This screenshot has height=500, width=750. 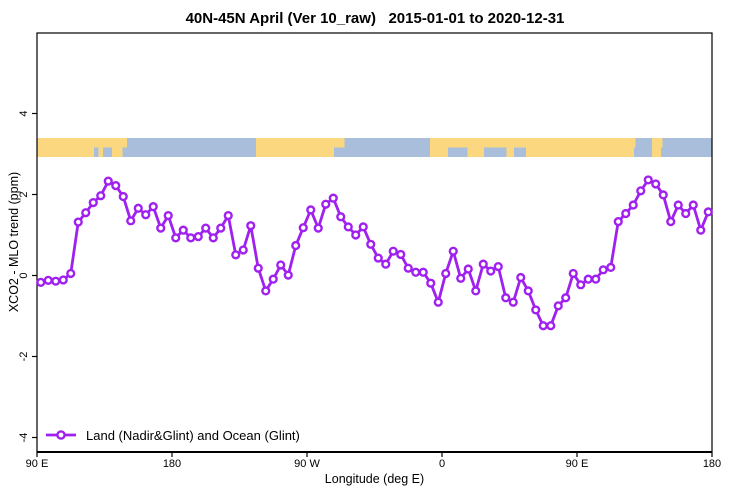 I want to click on y-tick-label: -4, so click(x=24, y=438).